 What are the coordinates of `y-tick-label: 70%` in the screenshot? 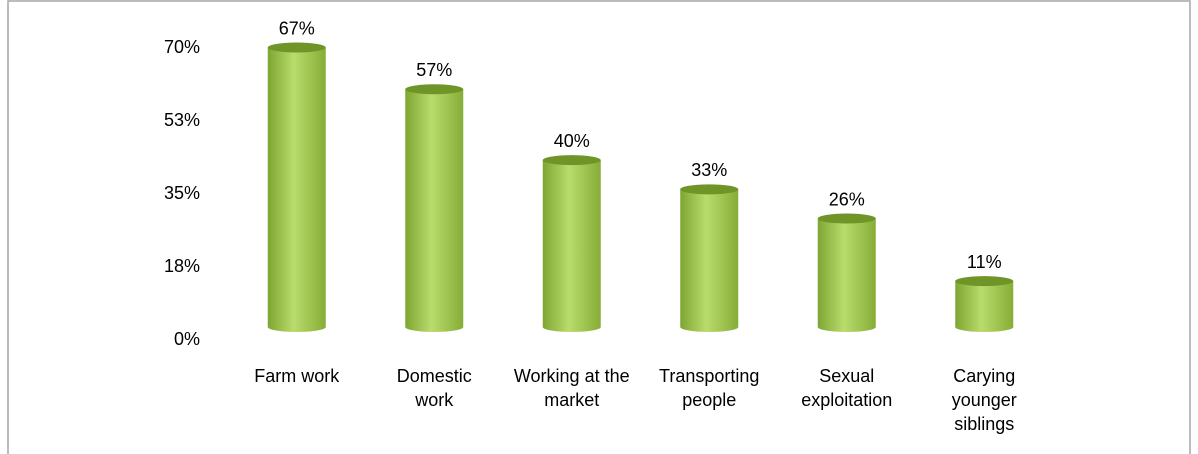 It's located at (182, 47).